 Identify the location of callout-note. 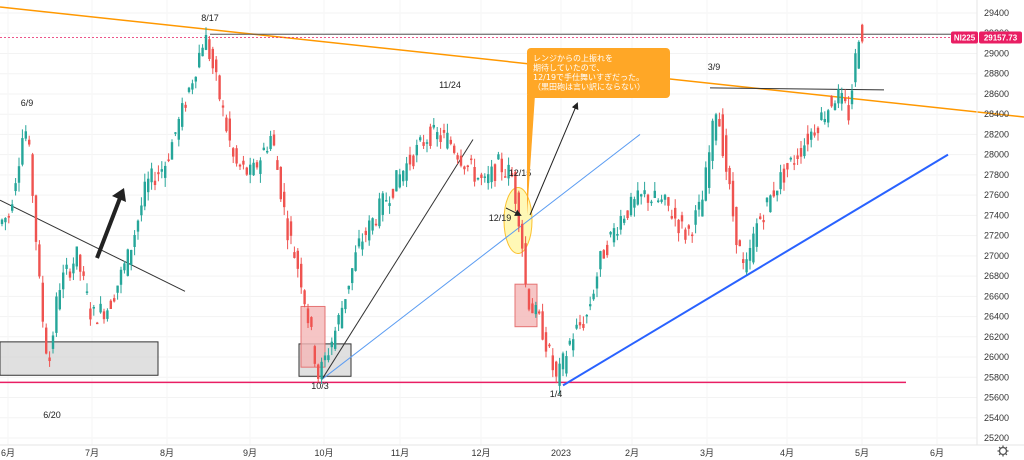
(598, 73).